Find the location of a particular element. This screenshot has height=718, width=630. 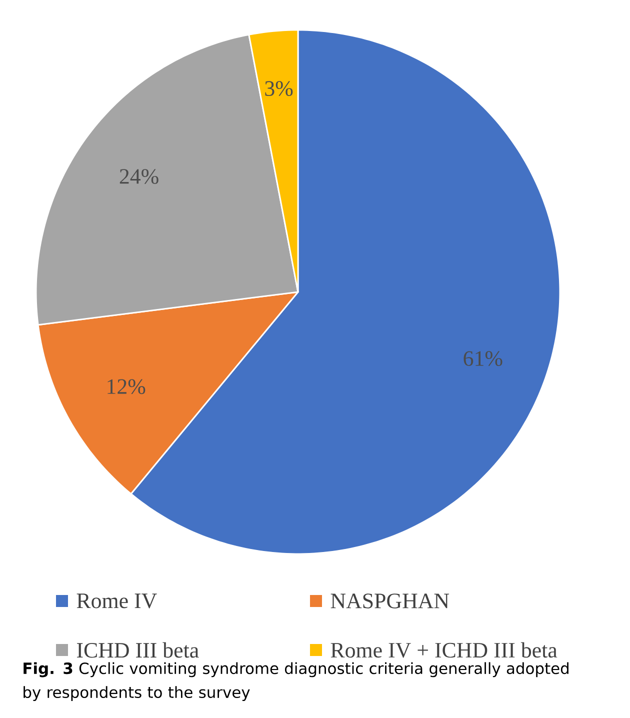

data-label: 3% is located at coordinates (279, 88).